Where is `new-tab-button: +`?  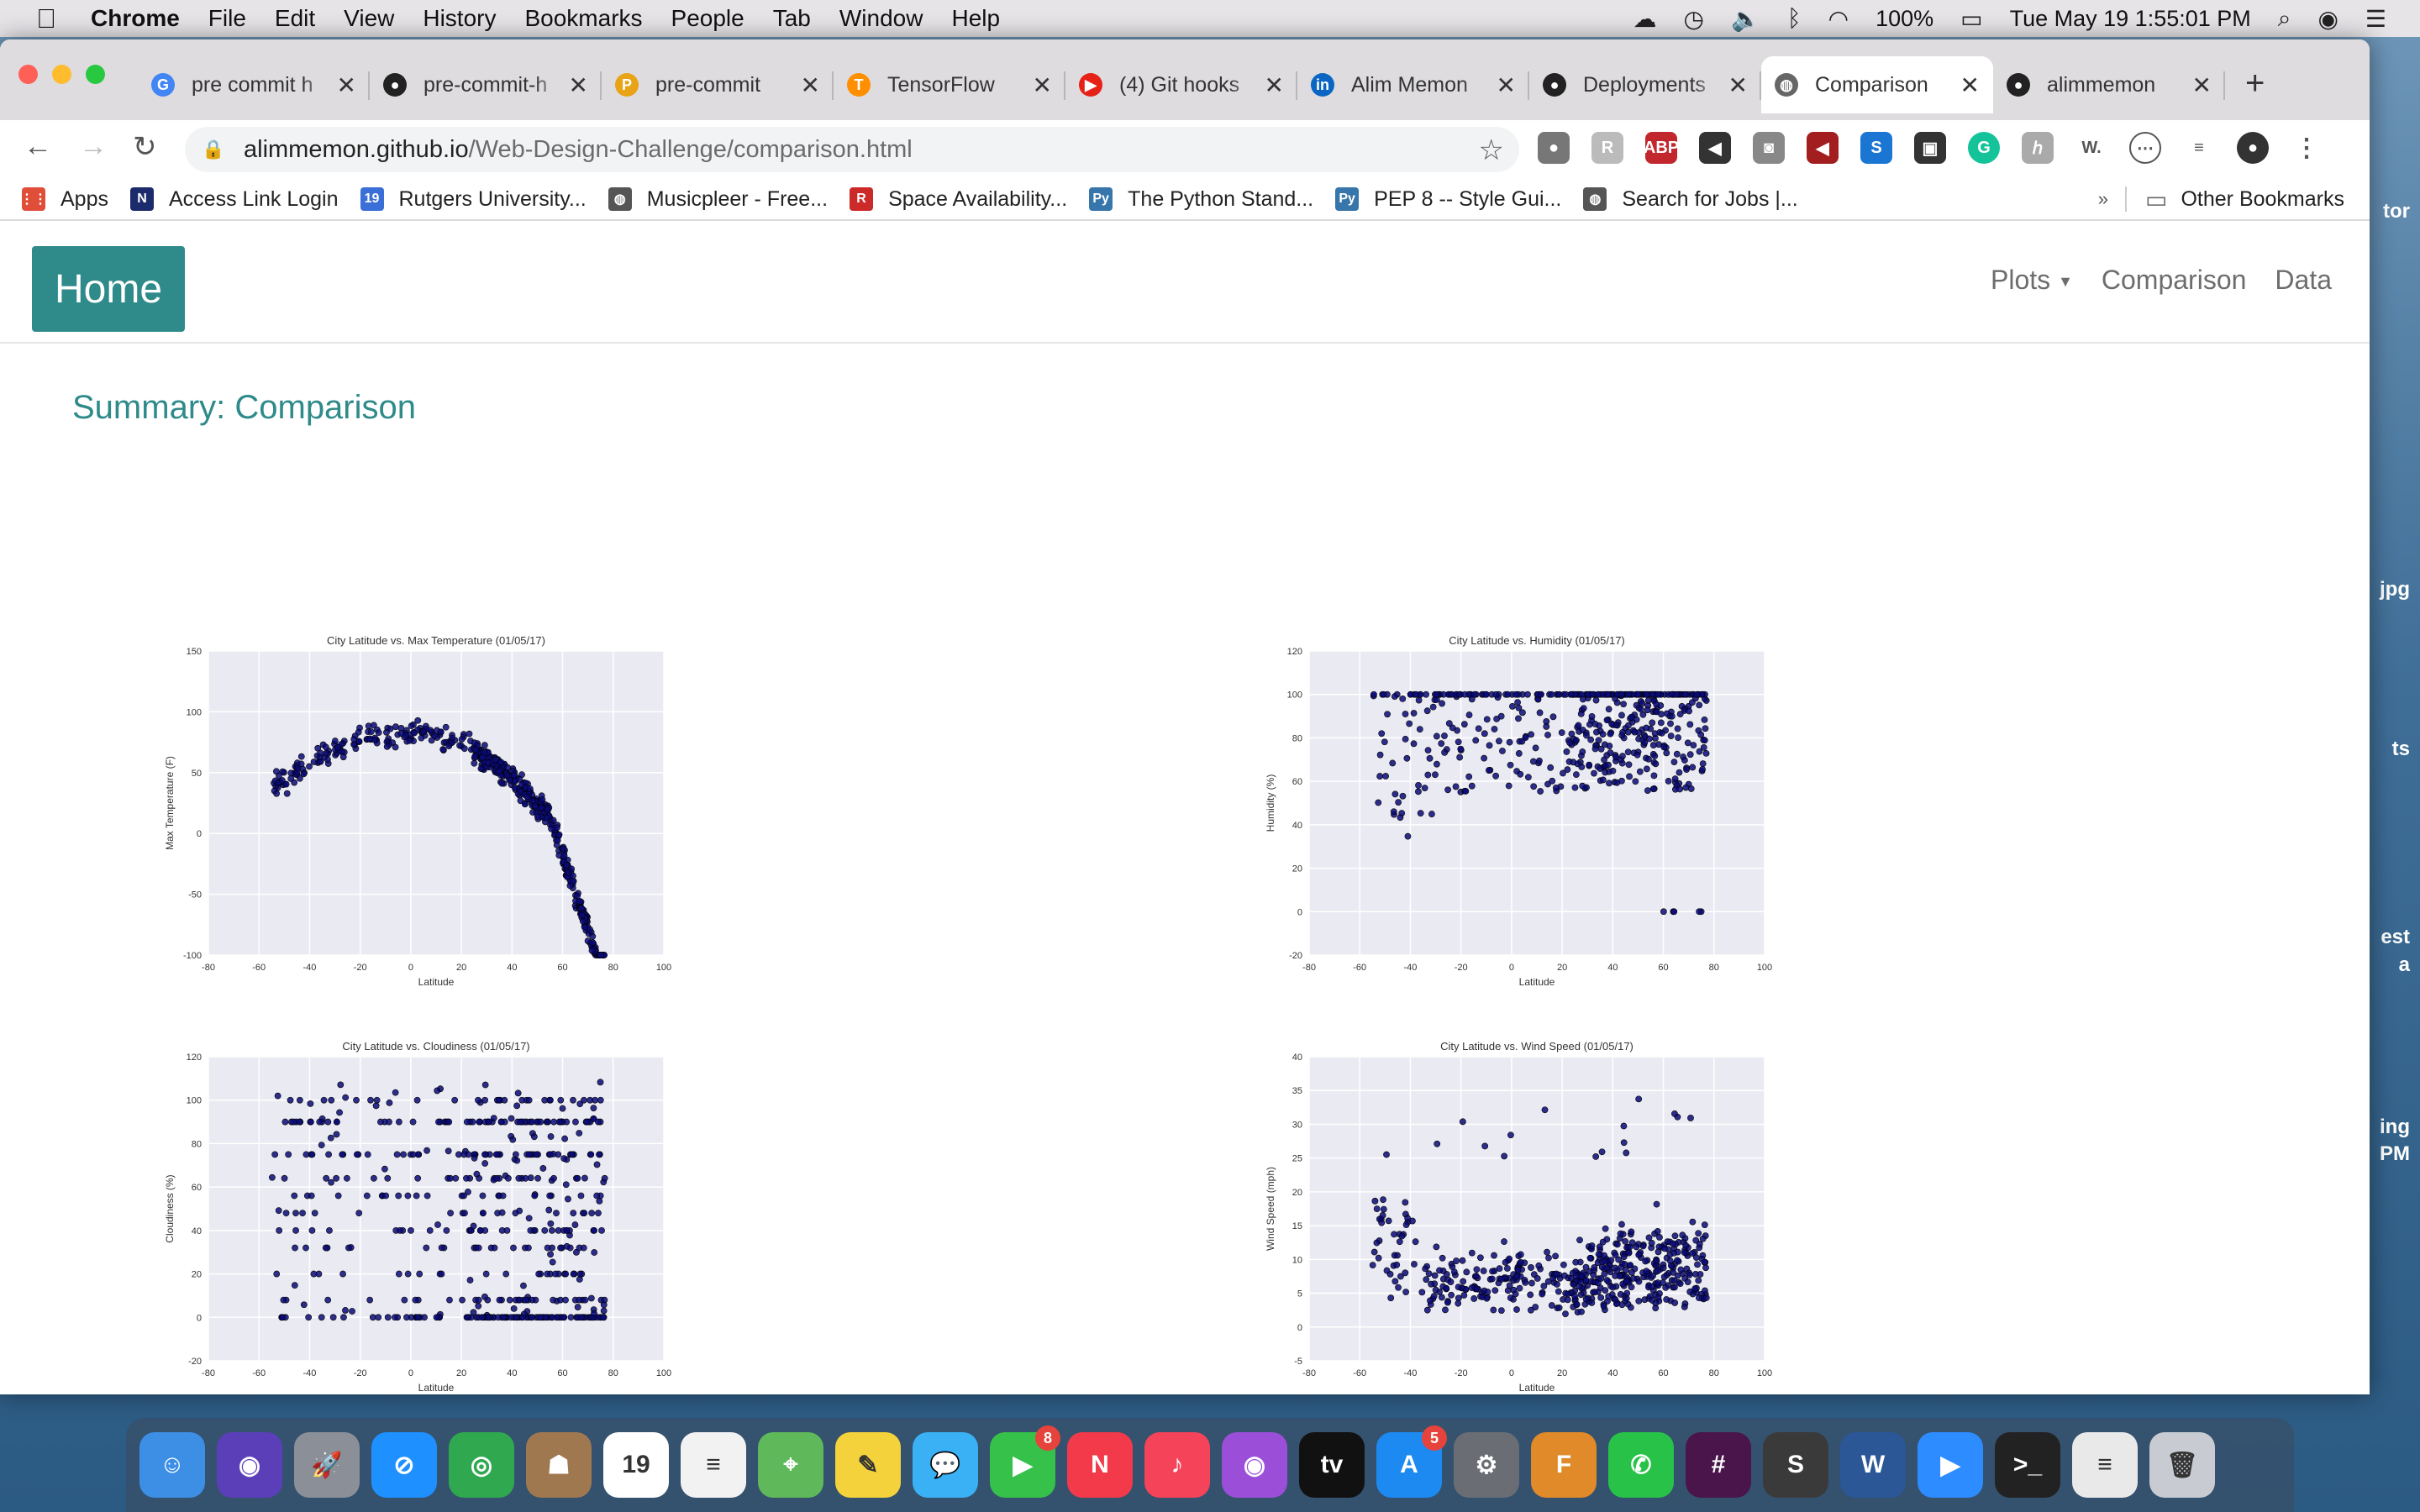 new-tab-button: + is located at coordinates (2255, 83).